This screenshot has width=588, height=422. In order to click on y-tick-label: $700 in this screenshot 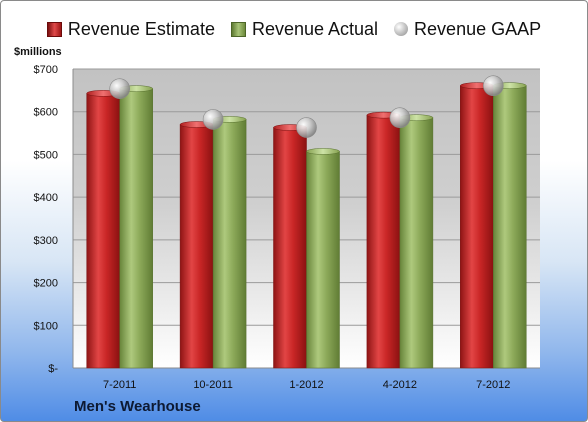, I will do `click(46, 70)`.